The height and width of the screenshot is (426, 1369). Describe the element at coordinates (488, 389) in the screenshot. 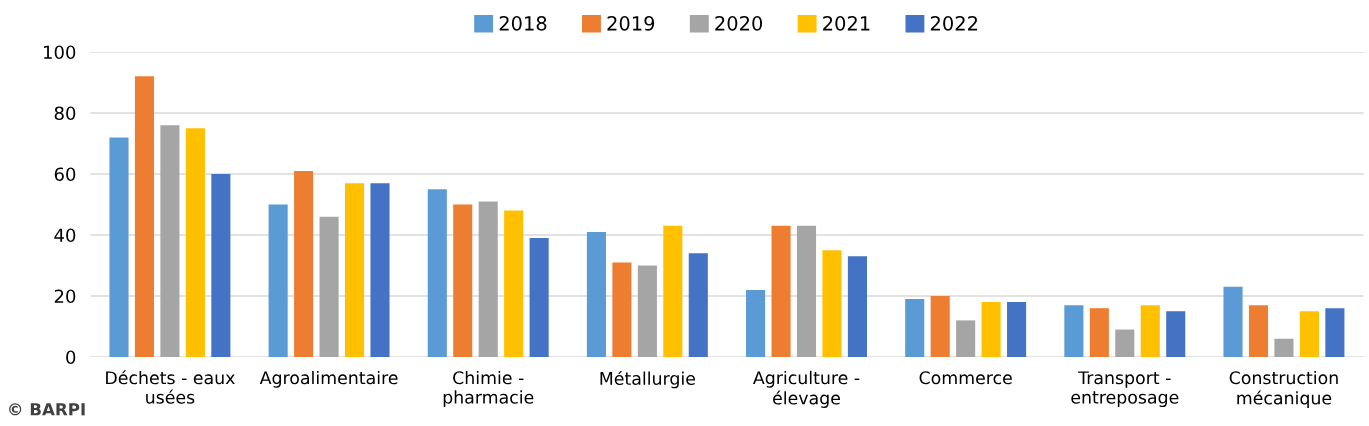

I see `x-tick-label: Chimie - pharmacie` at that location.